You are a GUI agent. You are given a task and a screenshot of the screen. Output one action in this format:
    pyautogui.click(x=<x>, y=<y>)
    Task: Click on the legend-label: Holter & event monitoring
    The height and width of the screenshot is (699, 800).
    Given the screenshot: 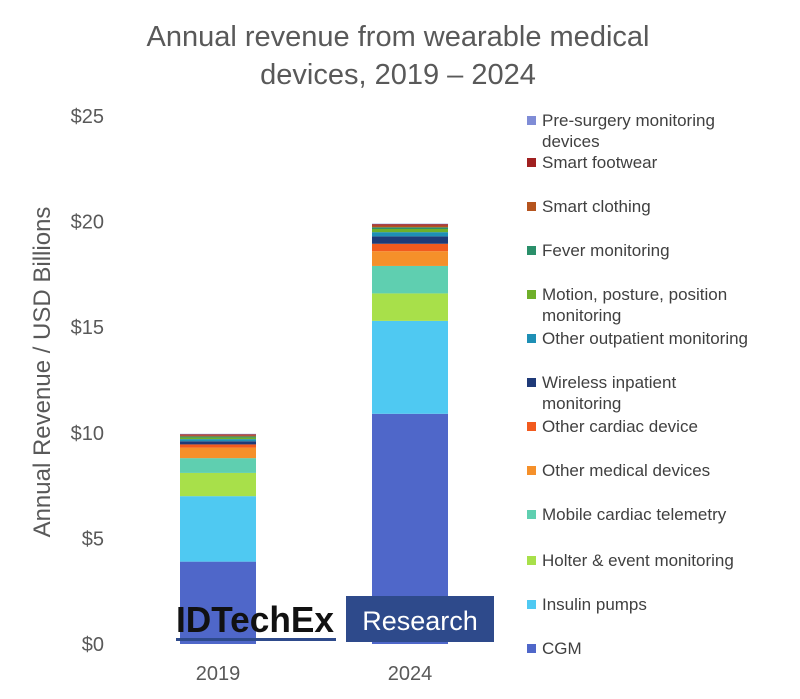 What is the action you would take?
    pyautogui.click(x=638, y=560)
    